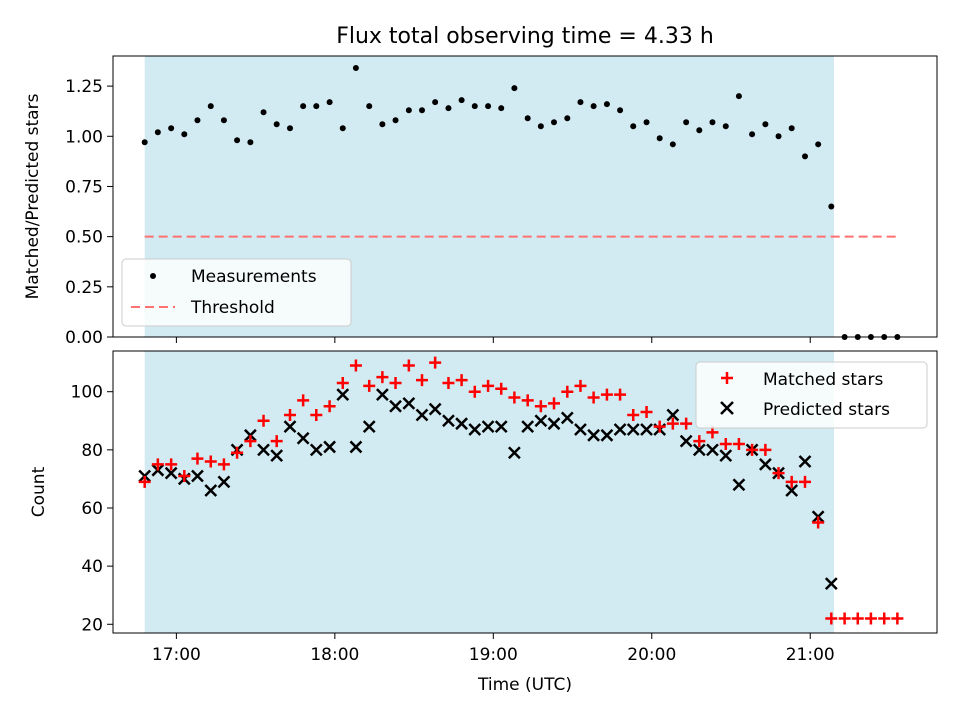  Describe the element at coordinates (39, 491) in the screenshot. I see `bottom-y-axis-label: Count` at that location.